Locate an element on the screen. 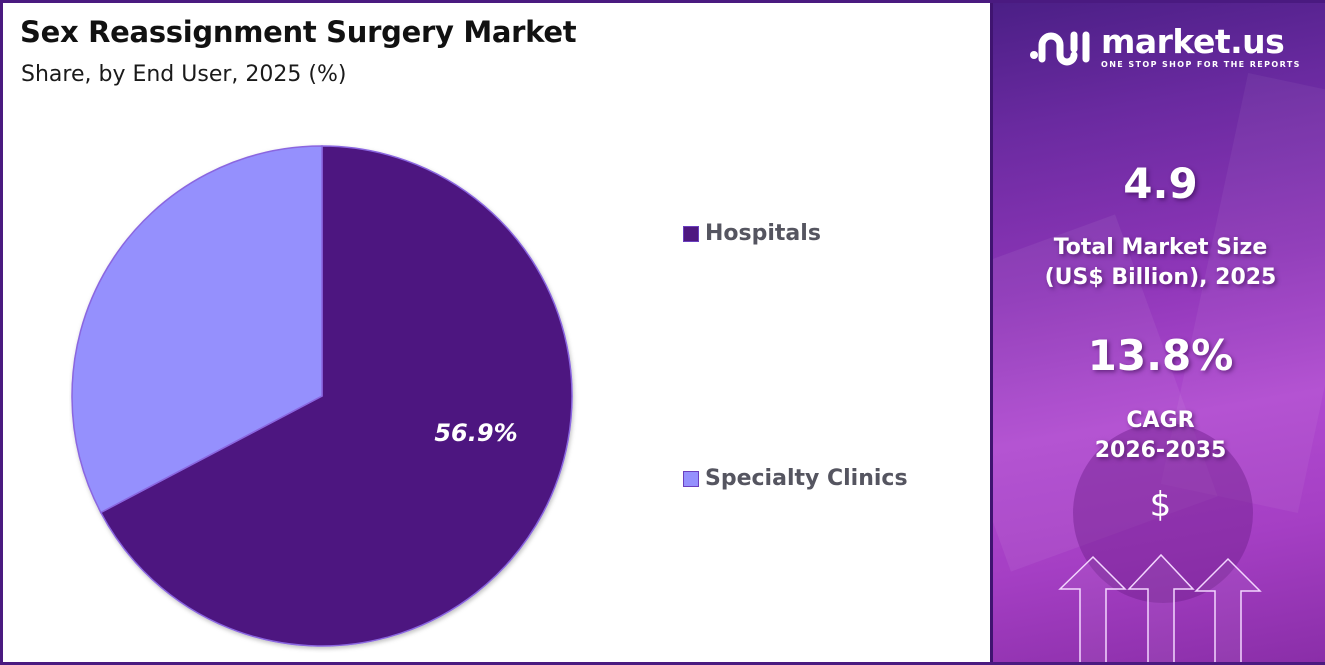 The image size is (1325, 665). legend-label-hospitals: Hospitals is located at coordinates (763, 233).